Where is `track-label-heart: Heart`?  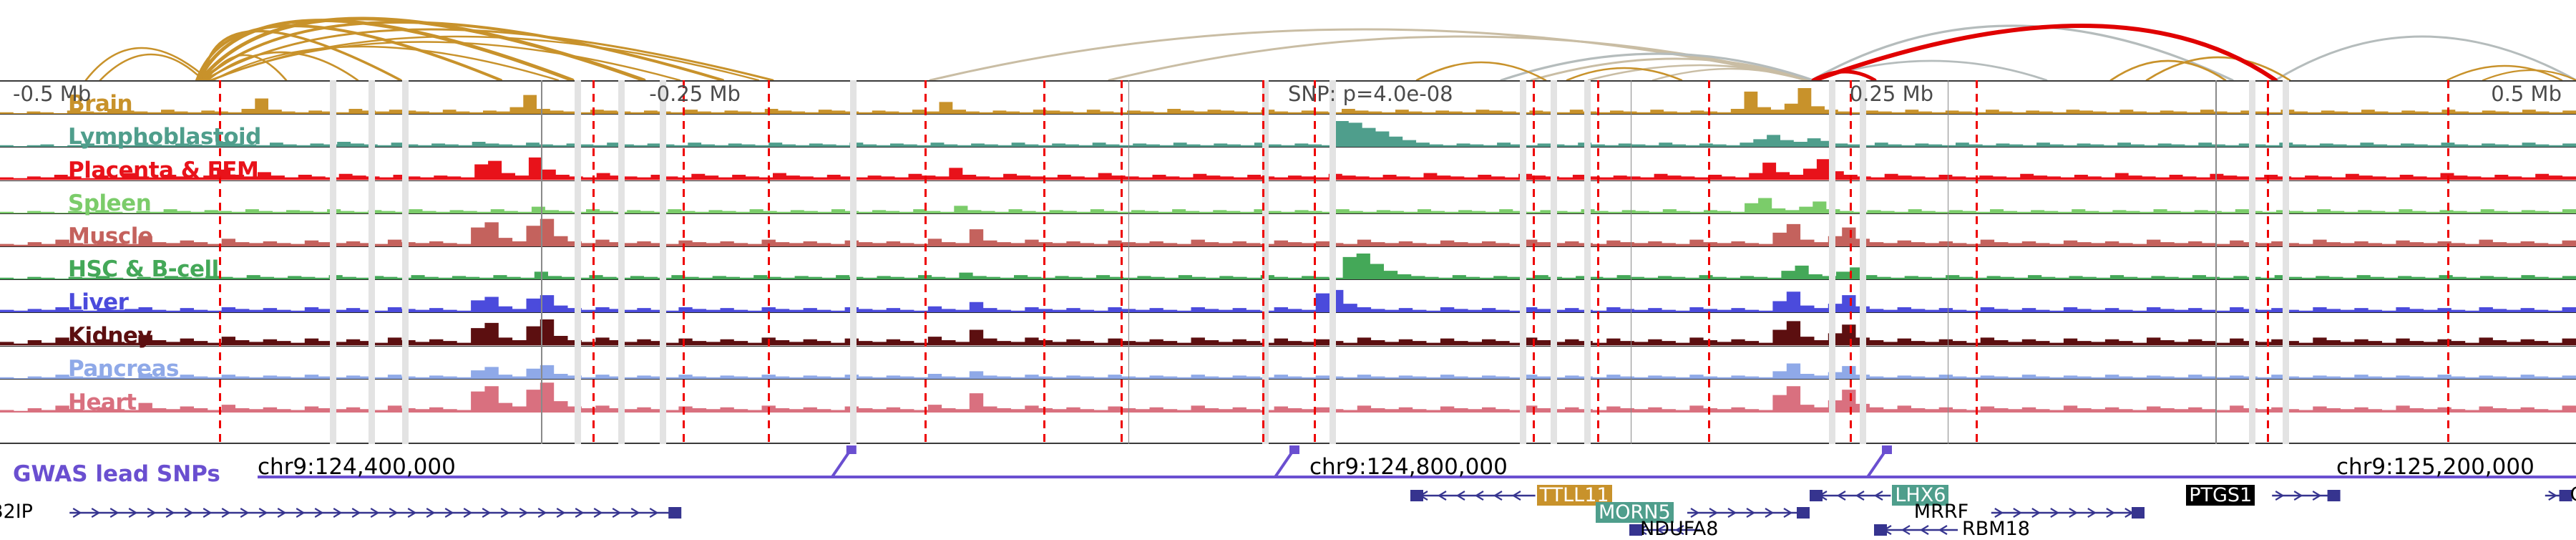 track-label-heart: Heart is located at coordinates (102, 402).